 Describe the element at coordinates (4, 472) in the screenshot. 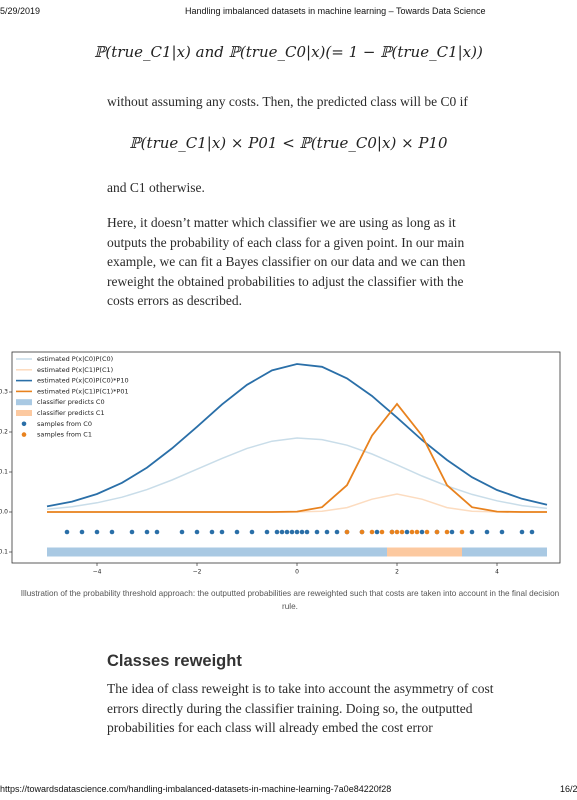

I see `y-tick-label: 0.1` at that location.